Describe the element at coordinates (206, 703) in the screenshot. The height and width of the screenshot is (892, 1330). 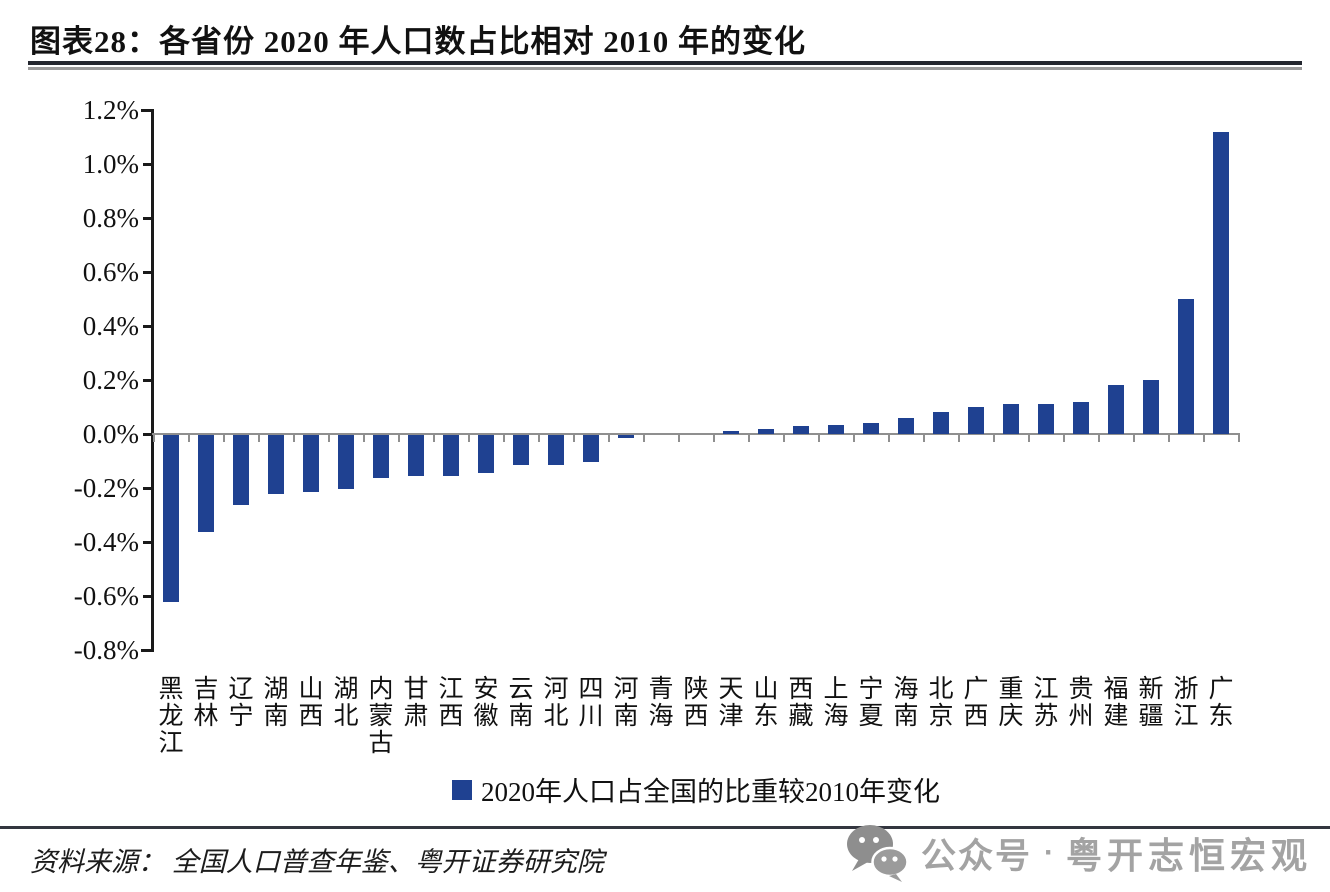
I see `x-axis-label-吉林: 吉林` at that location.